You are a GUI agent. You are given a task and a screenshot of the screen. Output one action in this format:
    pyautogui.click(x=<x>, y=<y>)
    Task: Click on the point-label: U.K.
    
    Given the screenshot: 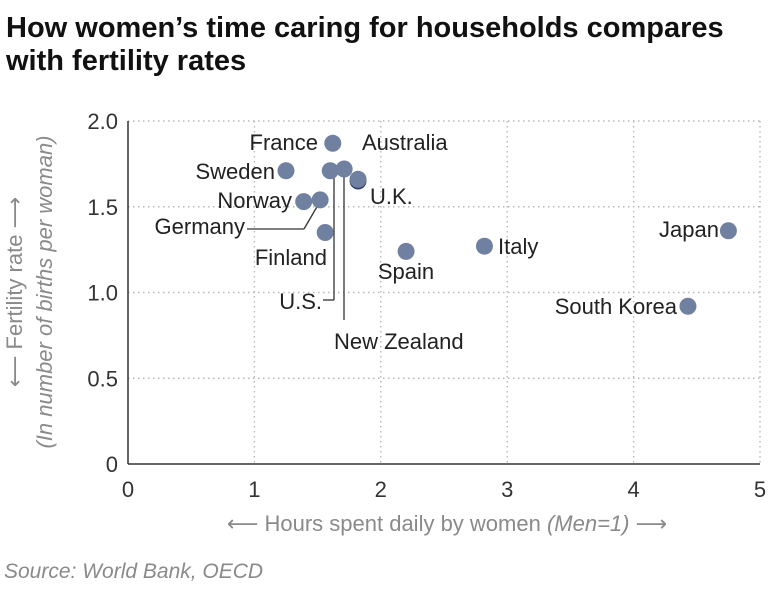 What is the action you would take?
    pyautogui.click(x=391, y=196)
    